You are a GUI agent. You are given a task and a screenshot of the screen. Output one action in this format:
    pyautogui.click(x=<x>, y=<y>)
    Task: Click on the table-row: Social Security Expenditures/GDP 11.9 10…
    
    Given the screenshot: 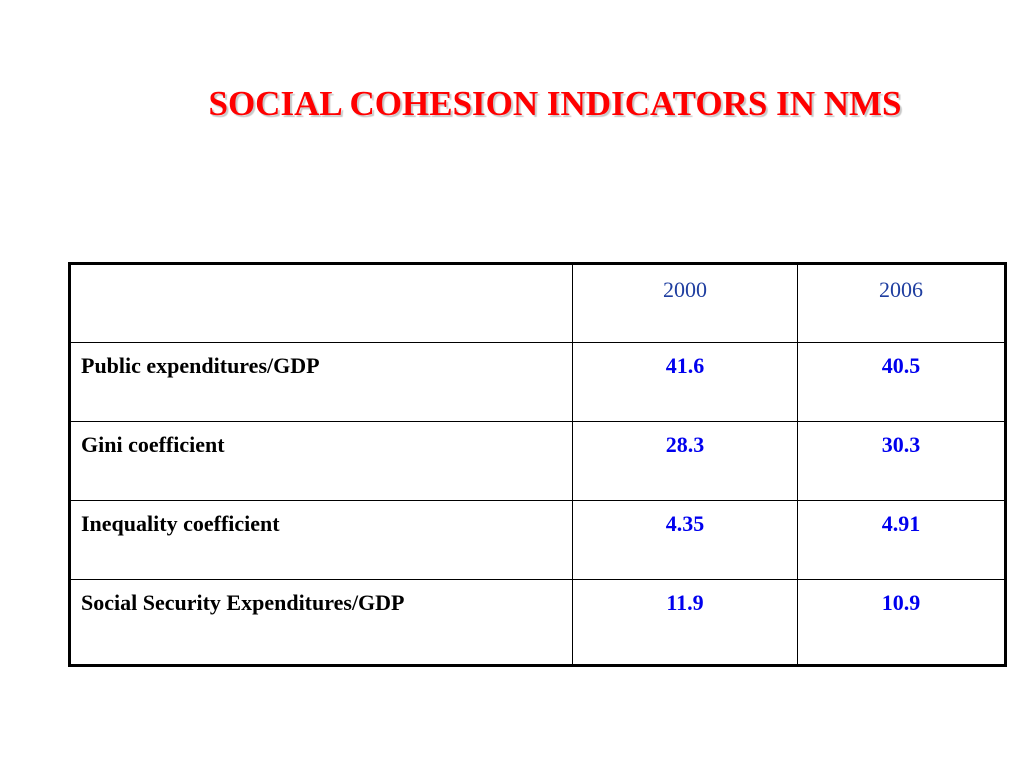 What is the action you would take?
    pyautogui.click(x=537, y=622)
    